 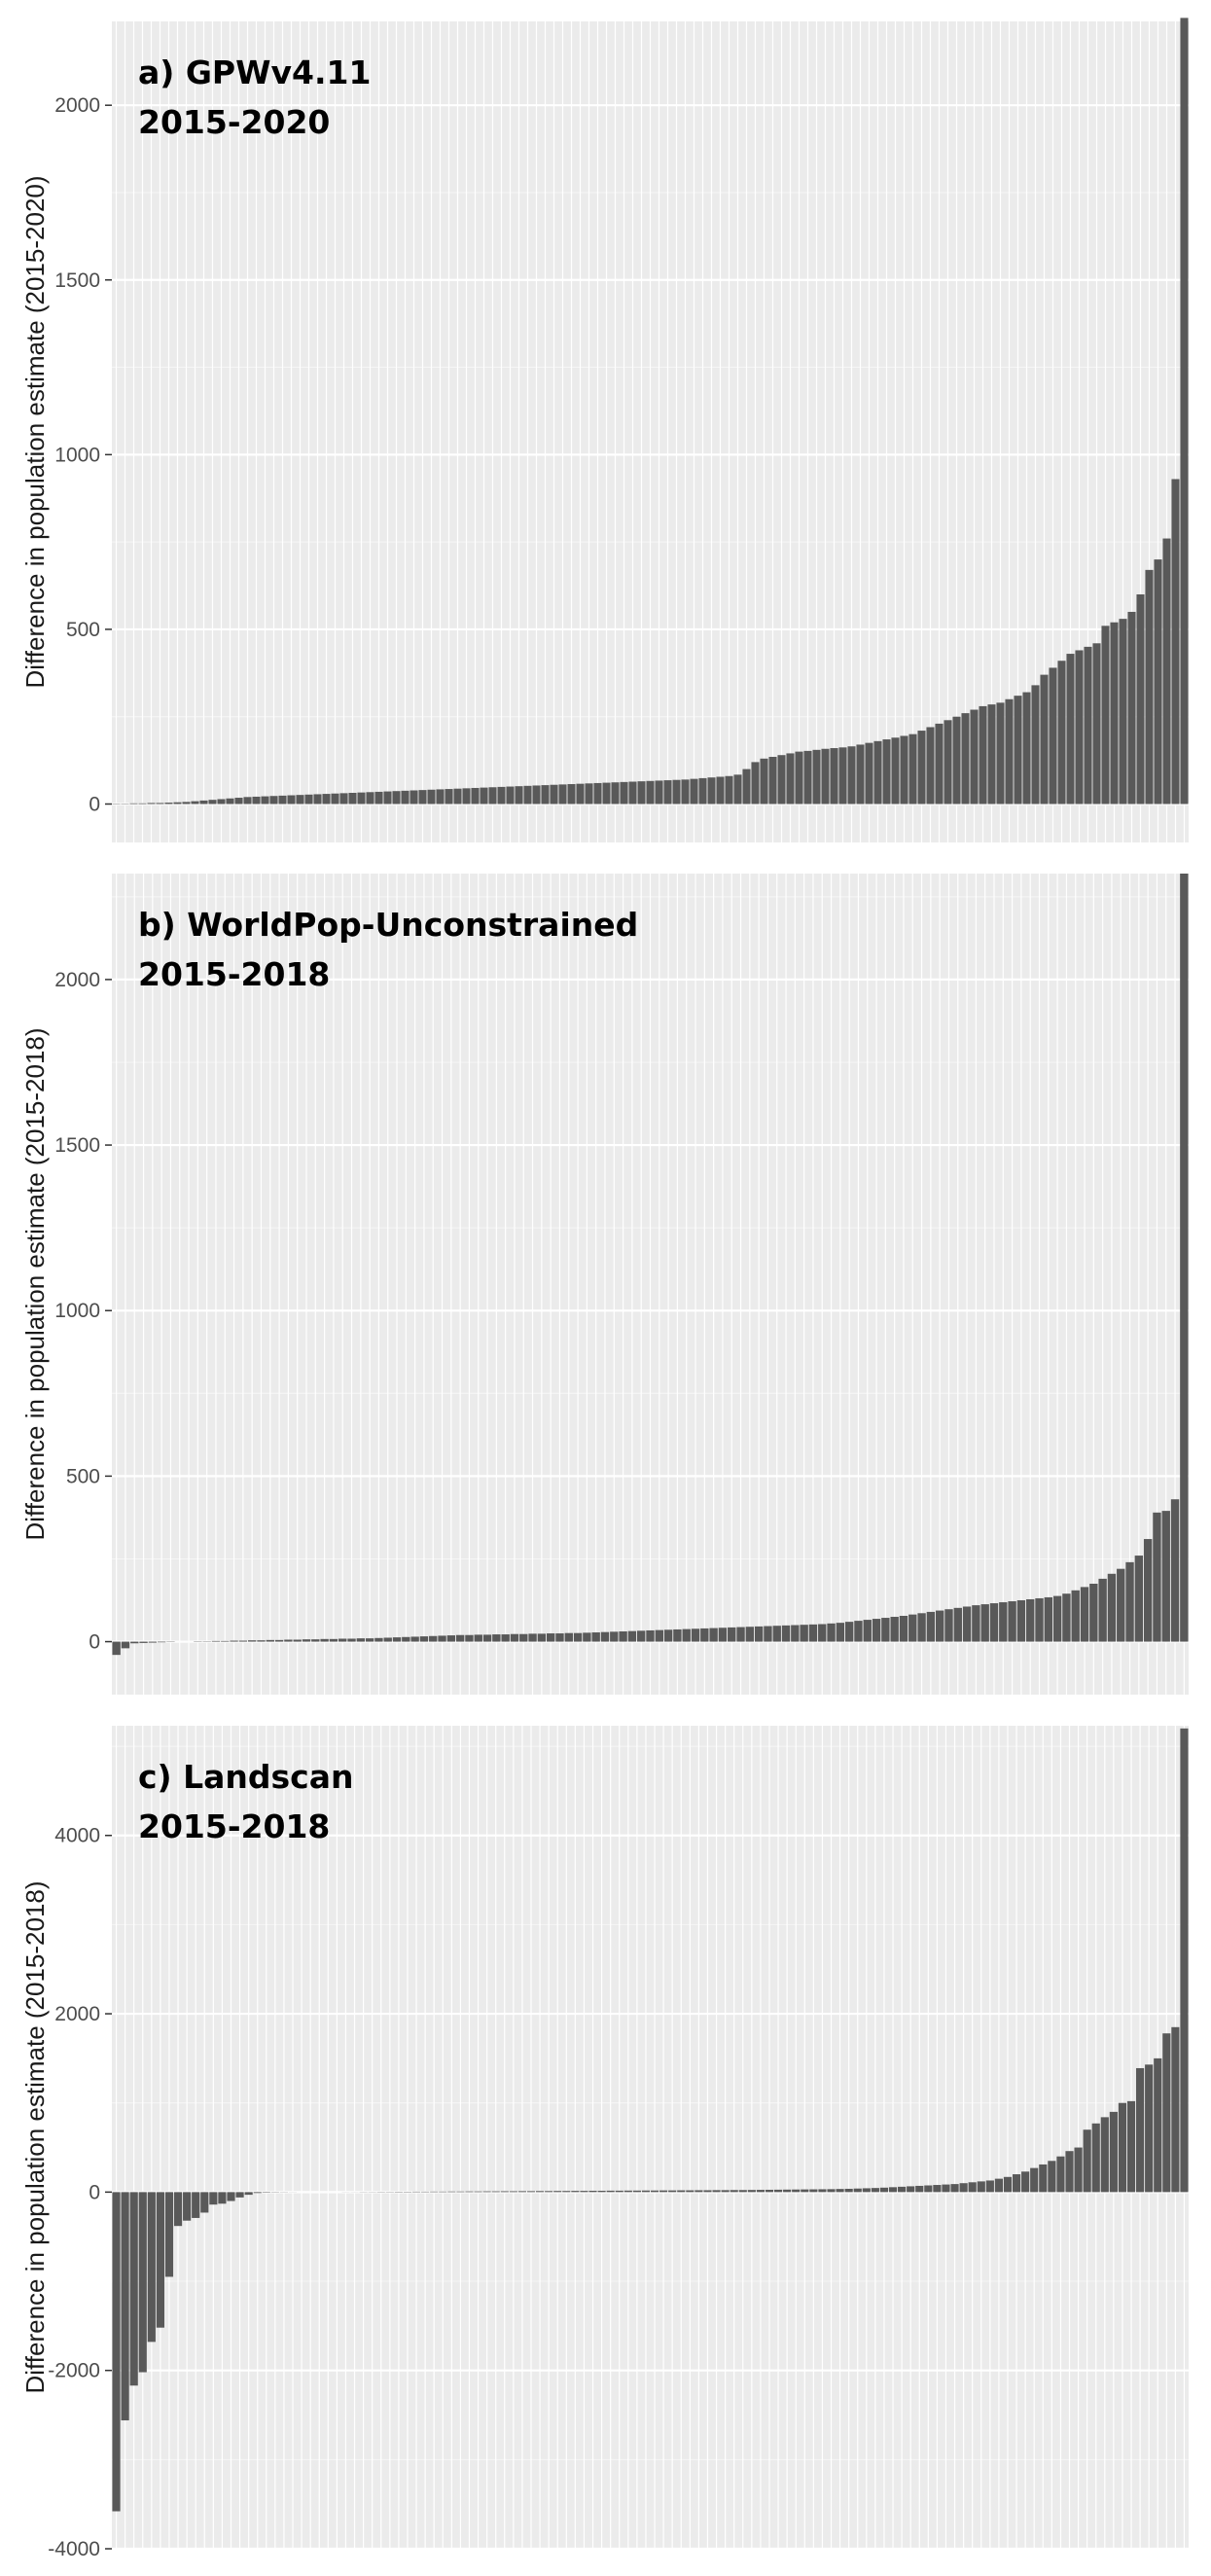 What do you see at coordinates (234, 974) in the screenshot?
I see `panel-subtitle: 2015-2018` at bounding box center [234, 974].